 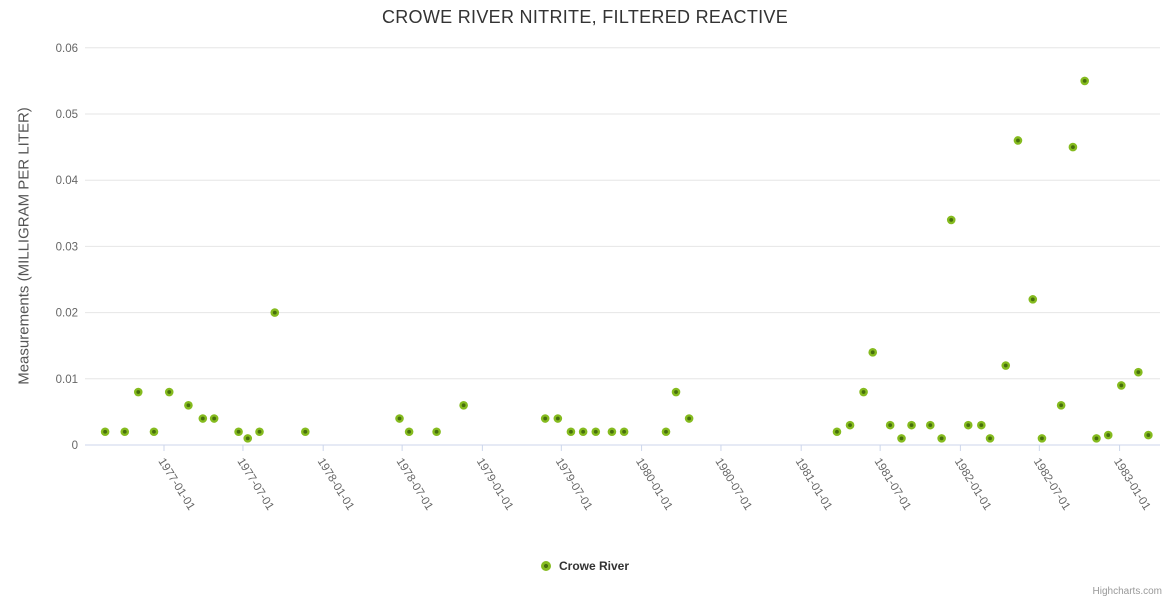 What do you see at coordinates (254, 484) in the screenshot?
I see `x-axis-label: 1977-07-01` at bounding box center [254, 484].